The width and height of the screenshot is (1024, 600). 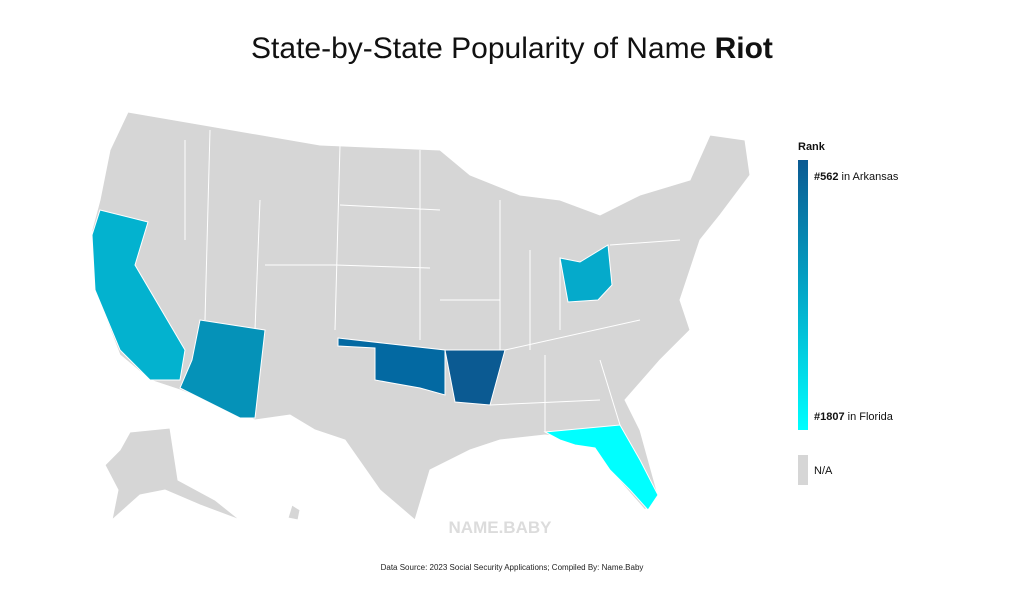 I want to click on title: State-by-State Popularity of Name Riot, so click(x=512, y=48).